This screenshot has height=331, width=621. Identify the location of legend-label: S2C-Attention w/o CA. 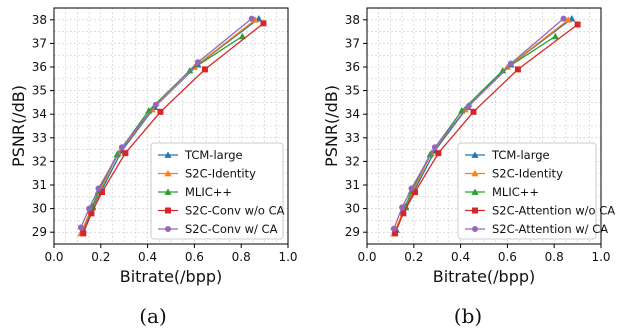
(553, 211).